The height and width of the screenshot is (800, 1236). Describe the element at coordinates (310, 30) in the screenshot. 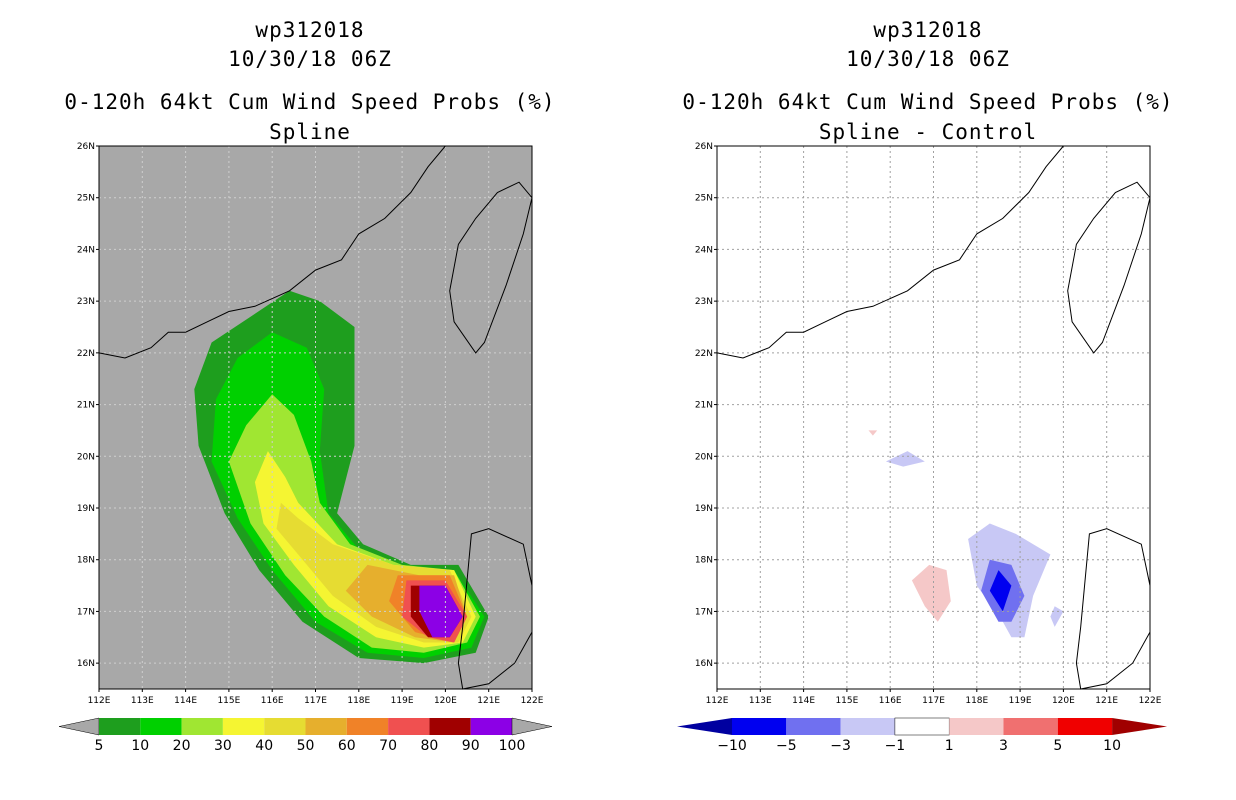

I see `left-storm-id: wp312018` at that location.